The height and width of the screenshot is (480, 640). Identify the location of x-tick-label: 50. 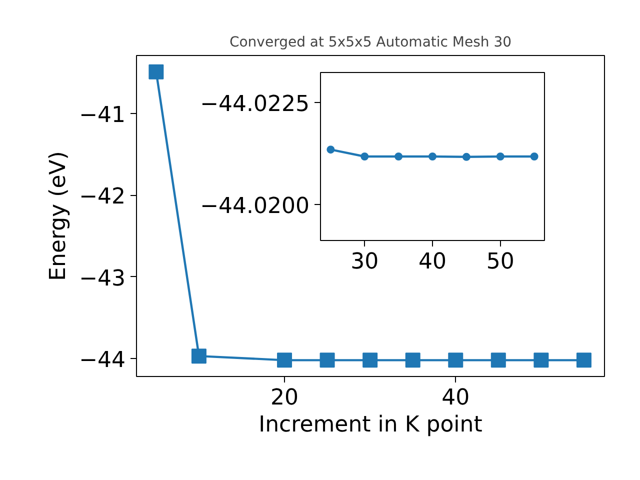
(500, 262).